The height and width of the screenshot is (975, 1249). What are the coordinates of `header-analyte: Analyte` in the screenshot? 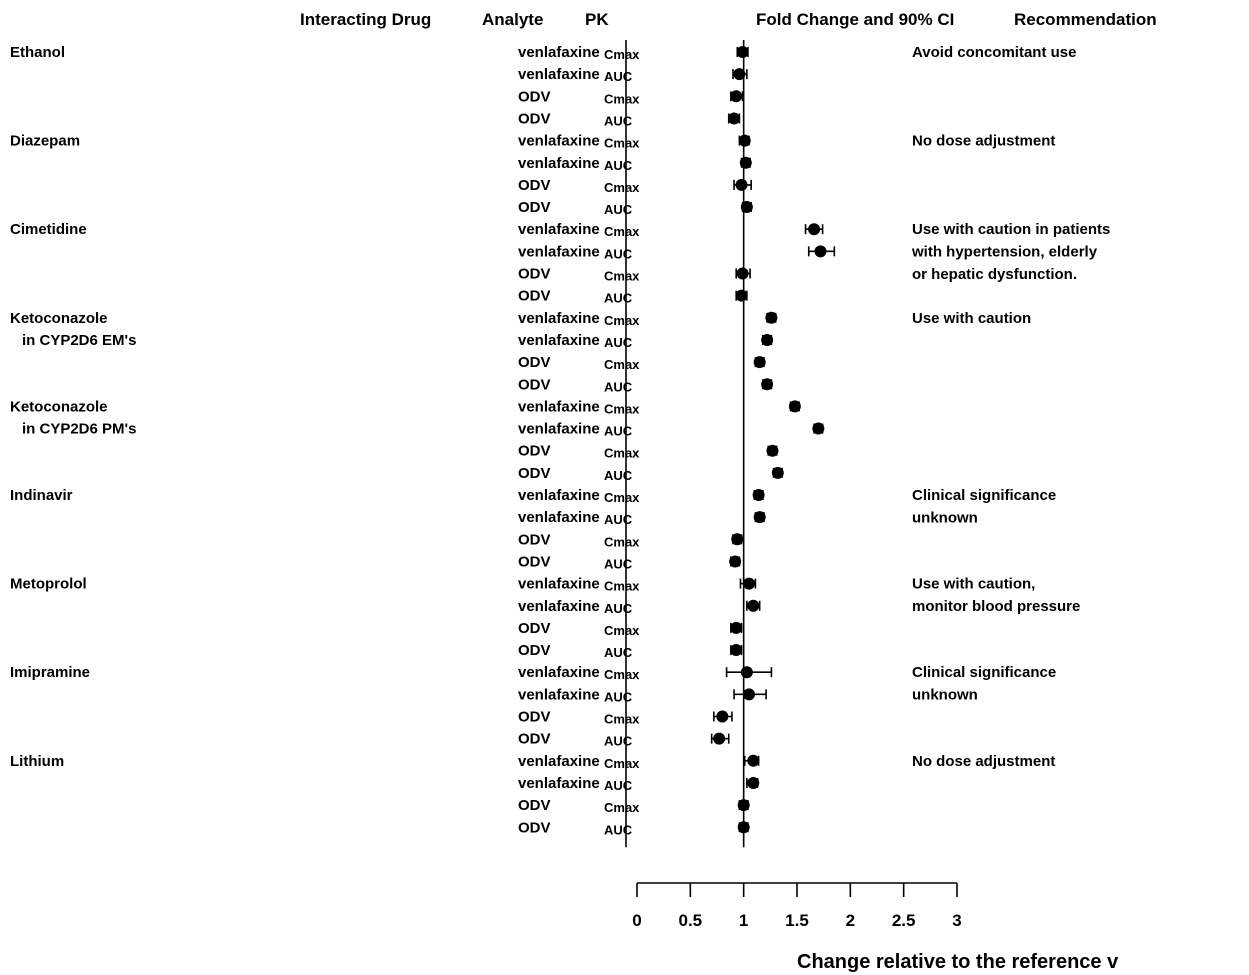 It's located at (512, 19).